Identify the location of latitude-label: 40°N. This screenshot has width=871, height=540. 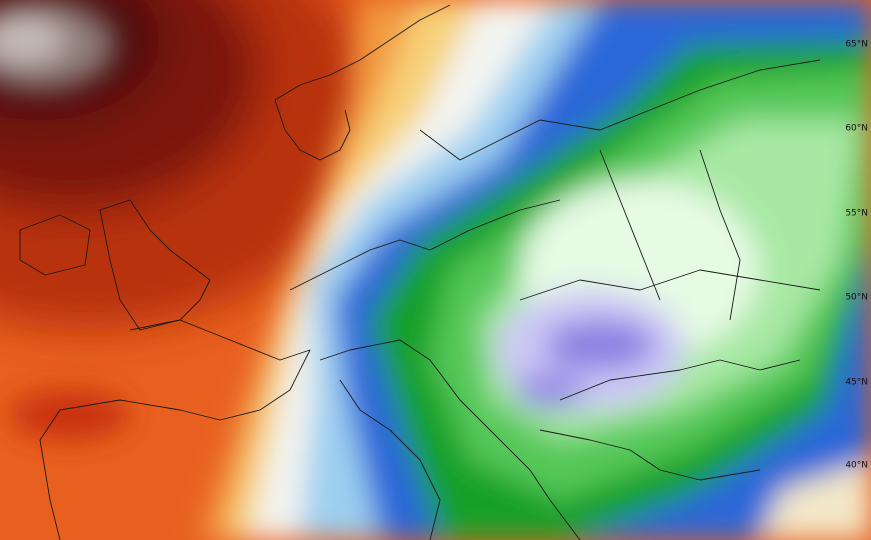
(856, 466).